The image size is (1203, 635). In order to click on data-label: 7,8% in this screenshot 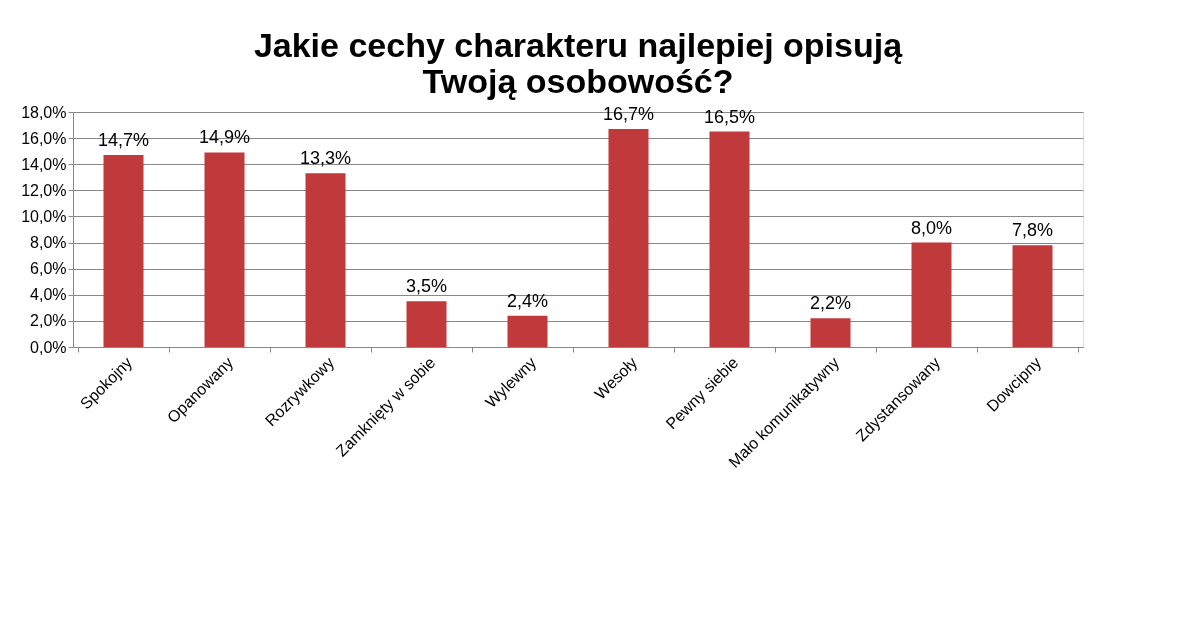, I will do `click(1032, 230)`.